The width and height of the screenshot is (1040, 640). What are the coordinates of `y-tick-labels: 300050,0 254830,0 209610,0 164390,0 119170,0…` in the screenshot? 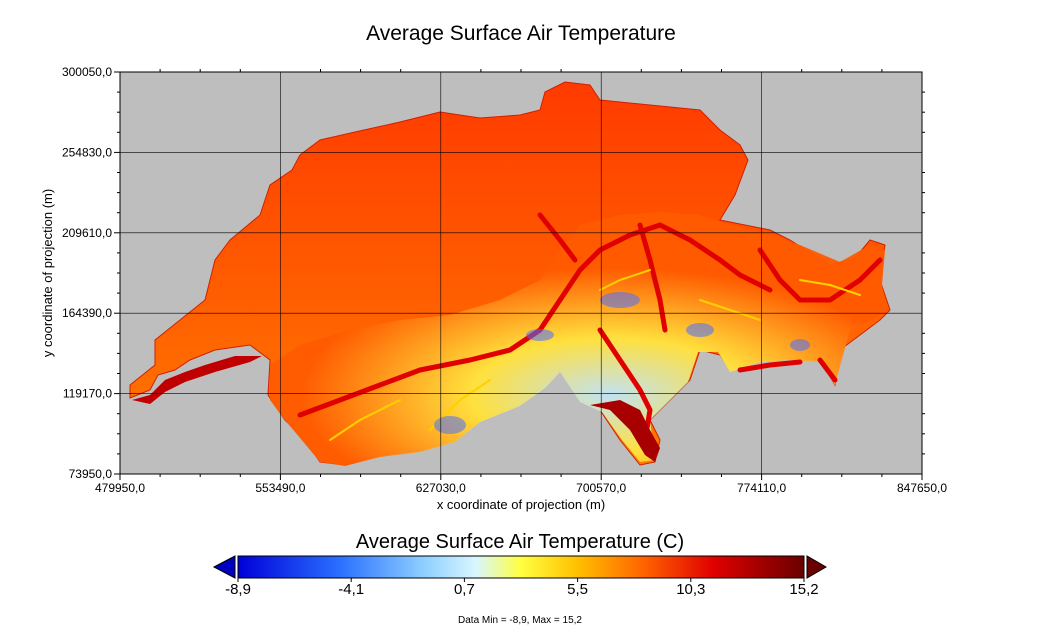 It's located at (87, 273).